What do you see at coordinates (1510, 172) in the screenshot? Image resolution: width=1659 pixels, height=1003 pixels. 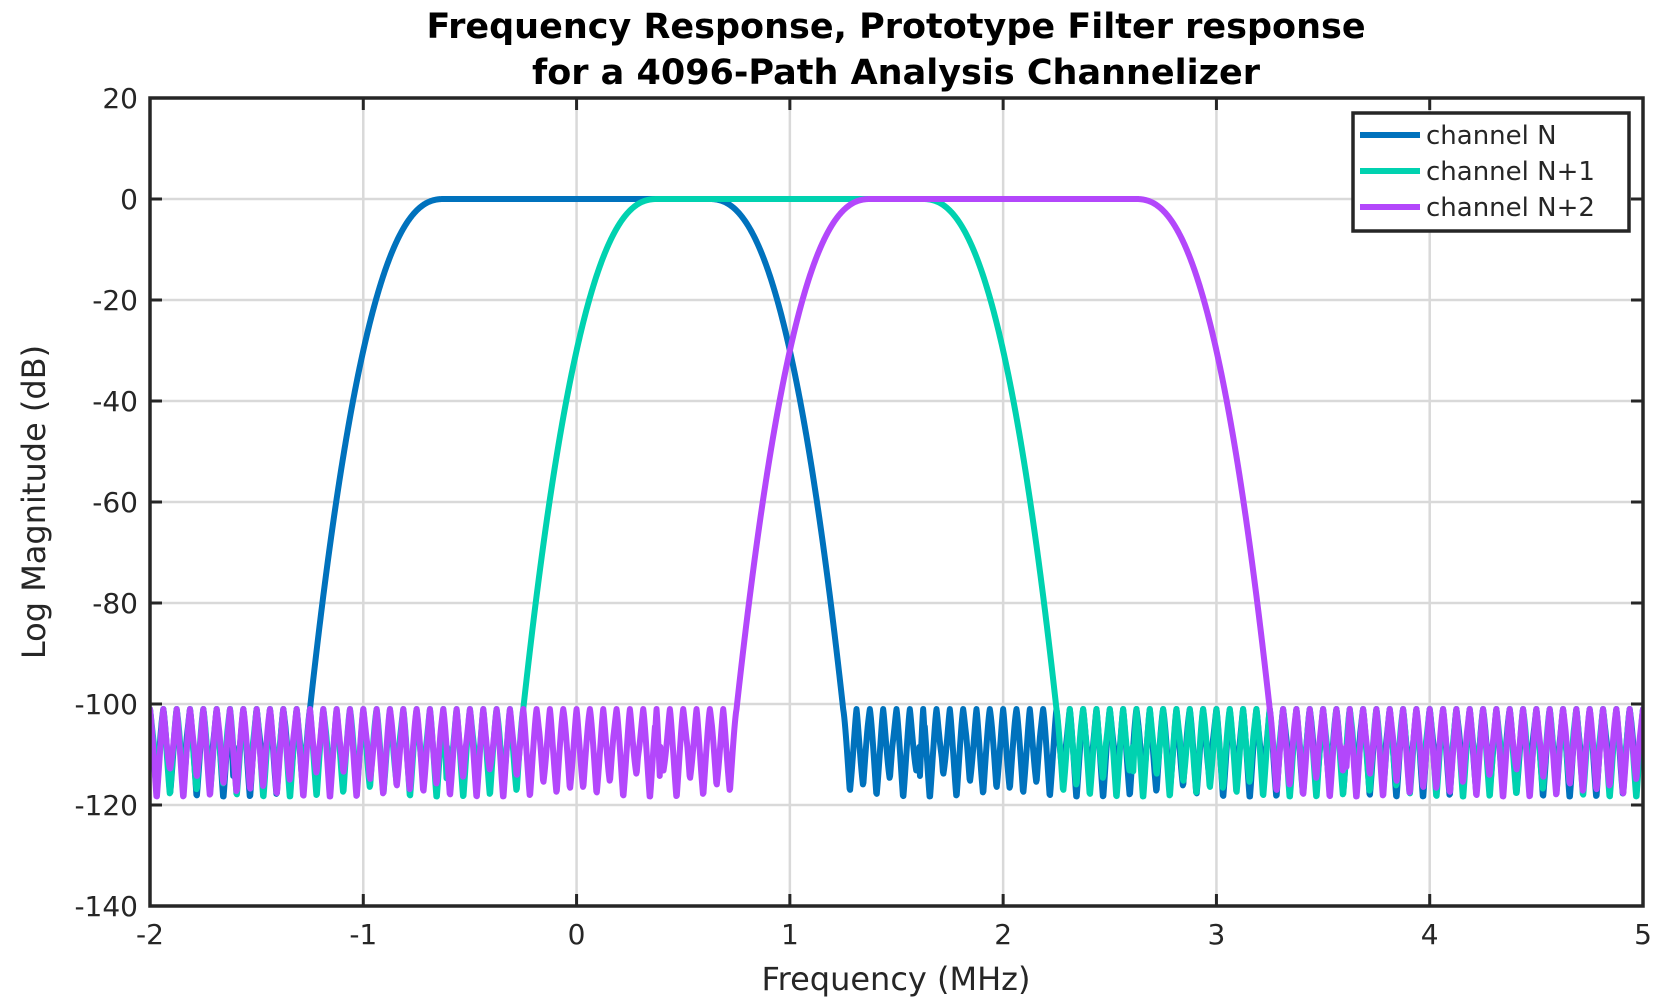 I see `legend-label-channel-n-plus-1: channel N+1` at bounding box center [1510, 172].